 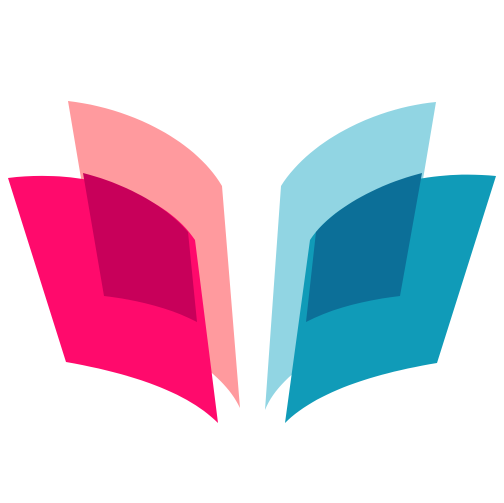 I want to click on right-page-overlap, so click(x=364, y=247).